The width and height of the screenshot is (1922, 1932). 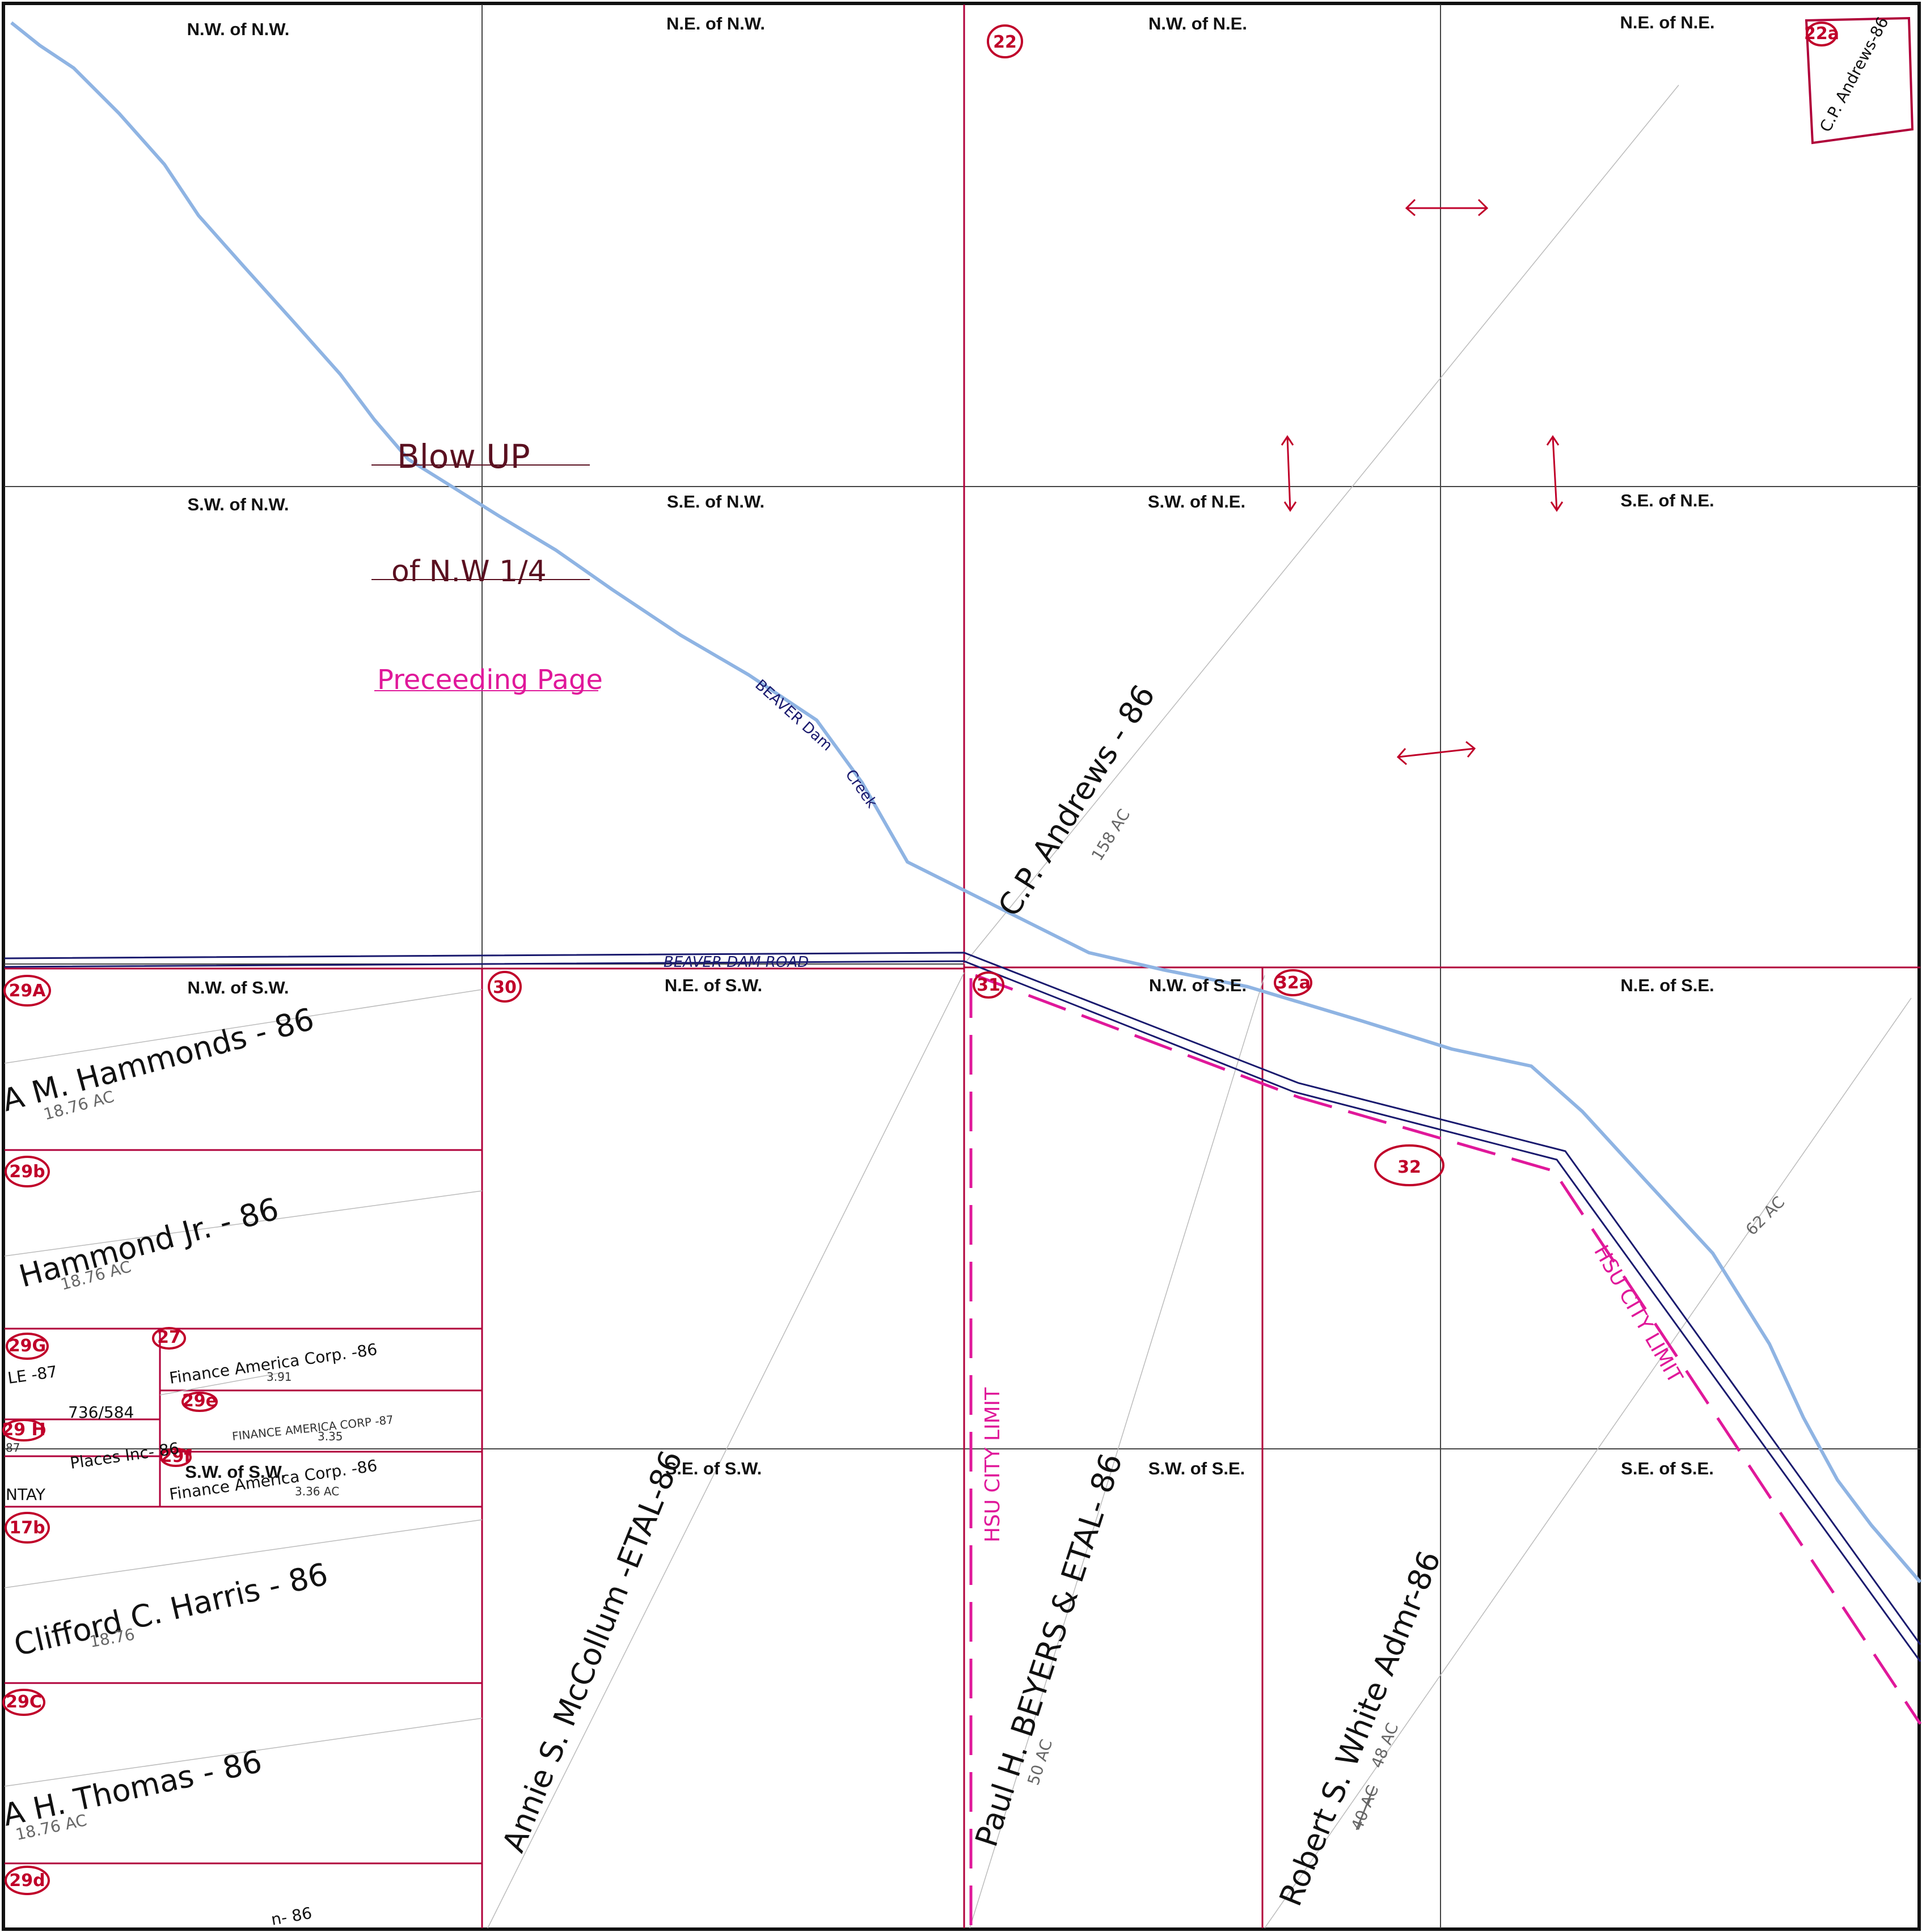 I want to click on parcel-id-30: 30, so click(x=505, y=987).